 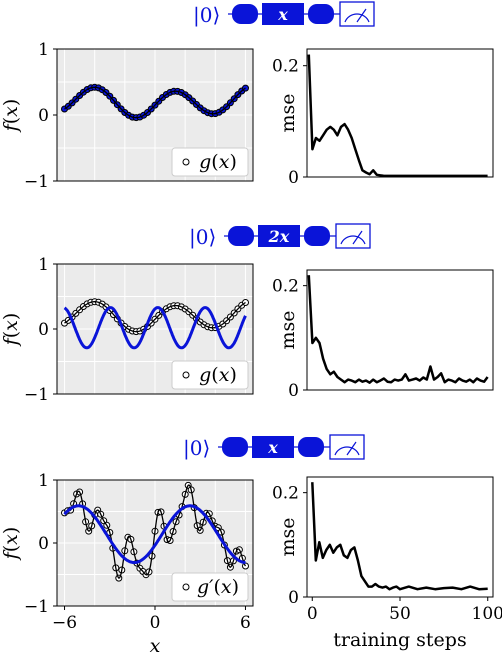 I want to click on circuit-3-ket: |0⟩, so click(x=196, y=448).